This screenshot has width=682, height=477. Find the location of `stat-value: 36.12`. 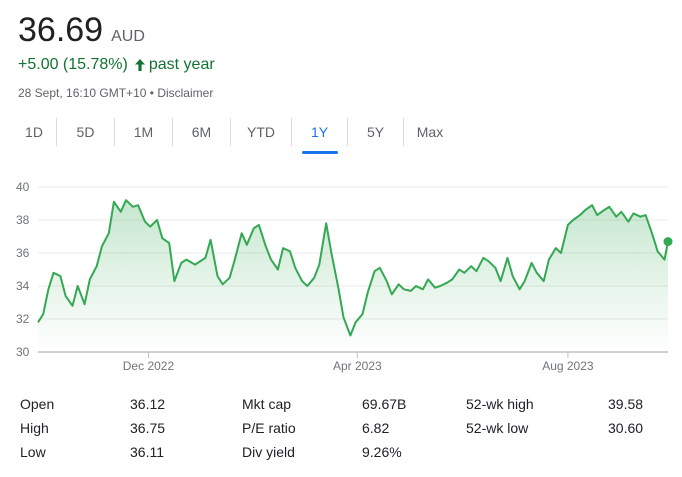

stat-value: 36.12 is located at coordinates (148, 404).